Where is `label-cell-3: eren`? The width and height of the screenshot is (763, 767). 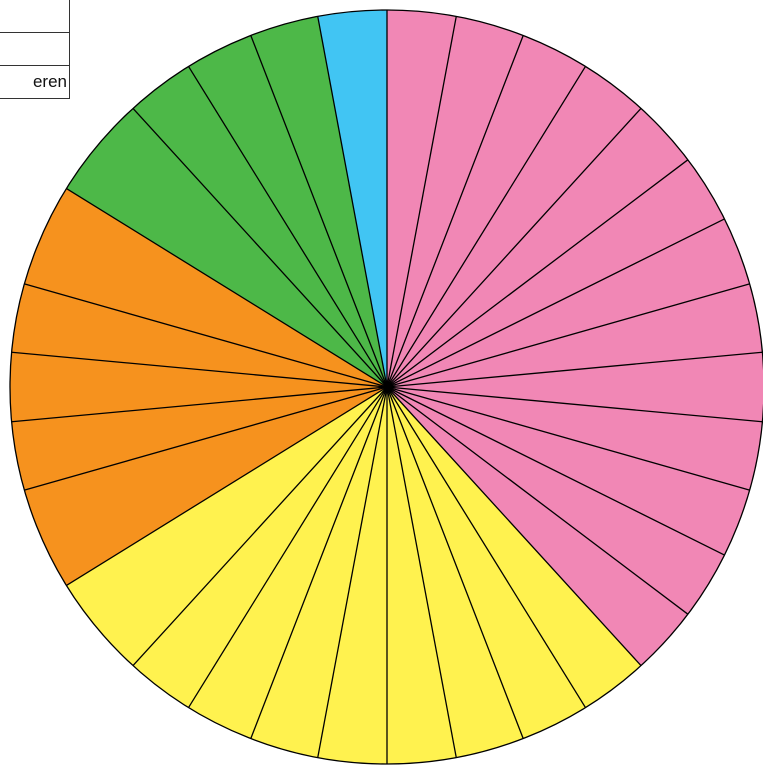
label-cell-3: eren is located at coordinates (35, 82).